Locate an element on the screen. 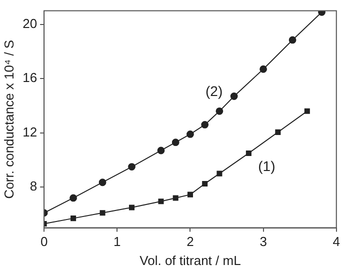 The image size is (343, 269). y-axis-title: Corr. conductance x 10⁴ / S is located at coordinates (8, 119).